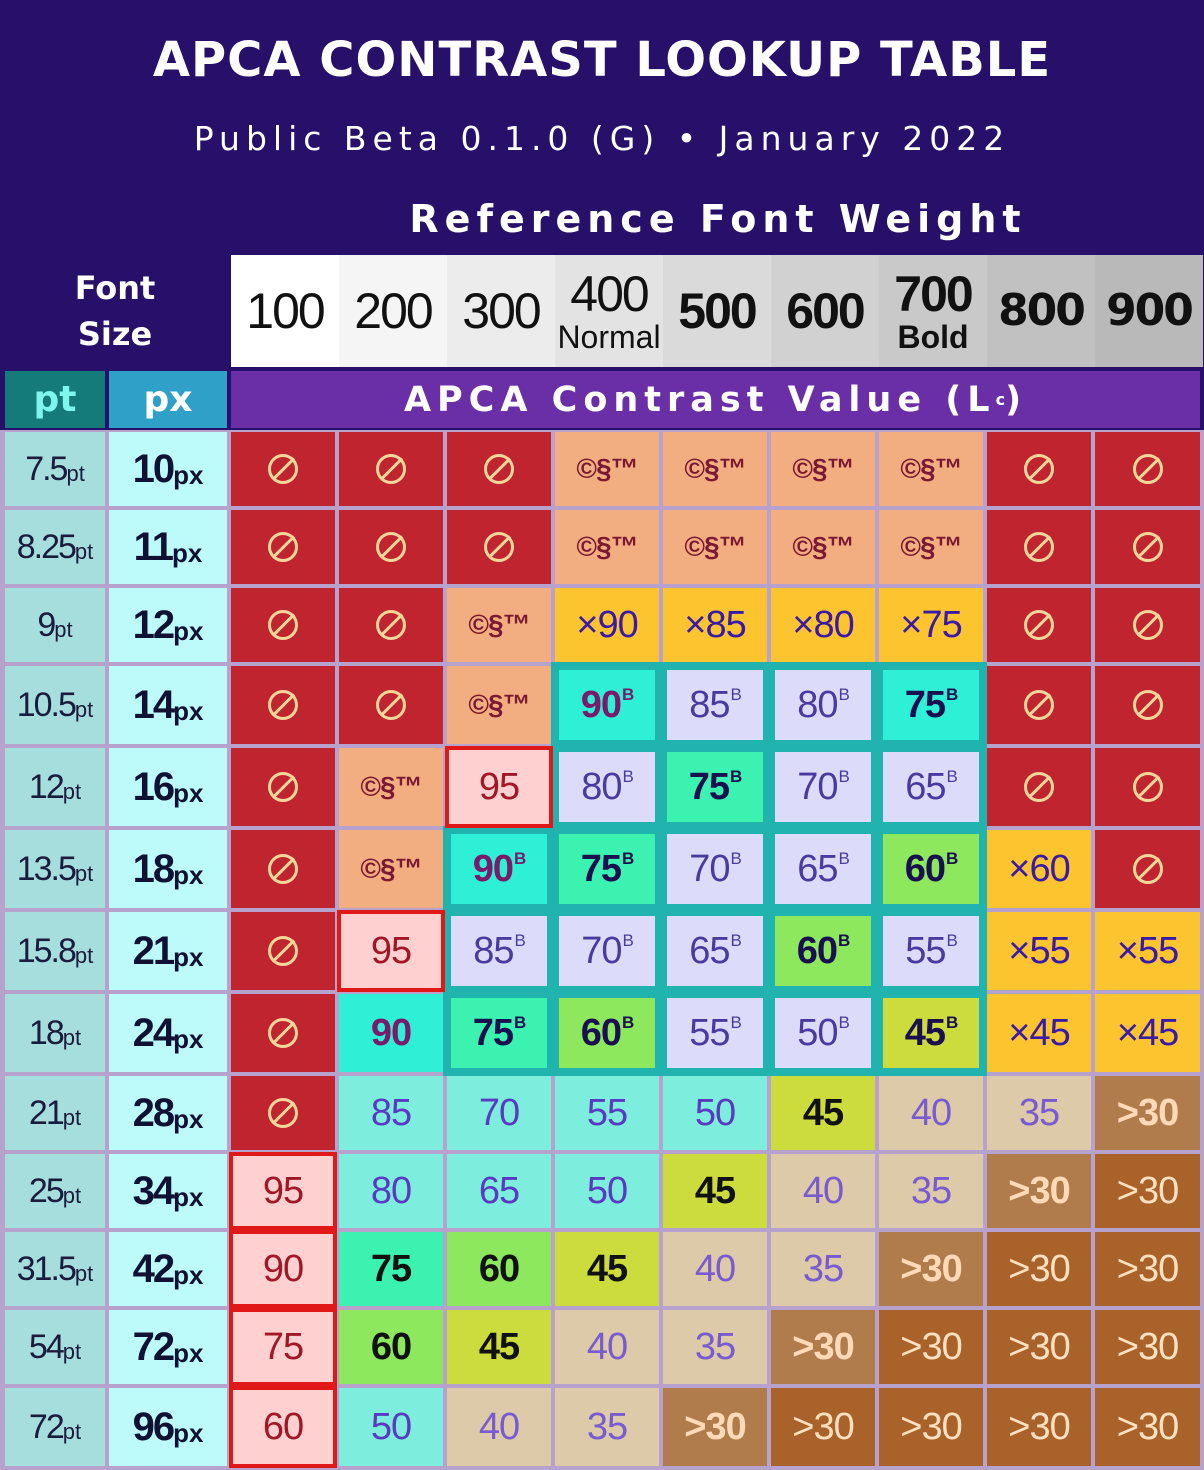  Describe the element at coordinates (55, 1269) in the screenshot. I see `pt-cell: 31.5 pt` at that location.